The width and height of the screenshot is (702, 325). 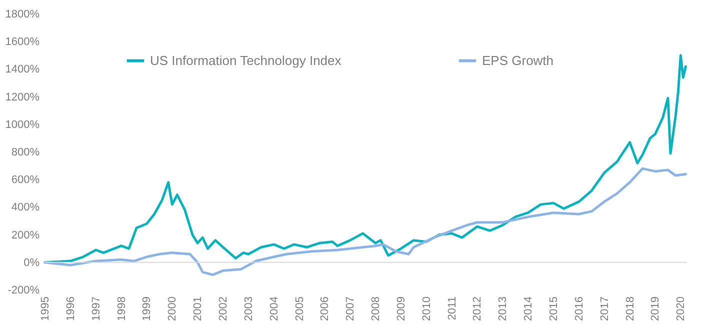 I want to click on x-tick-label: 2005, so click(x=300, y=308).